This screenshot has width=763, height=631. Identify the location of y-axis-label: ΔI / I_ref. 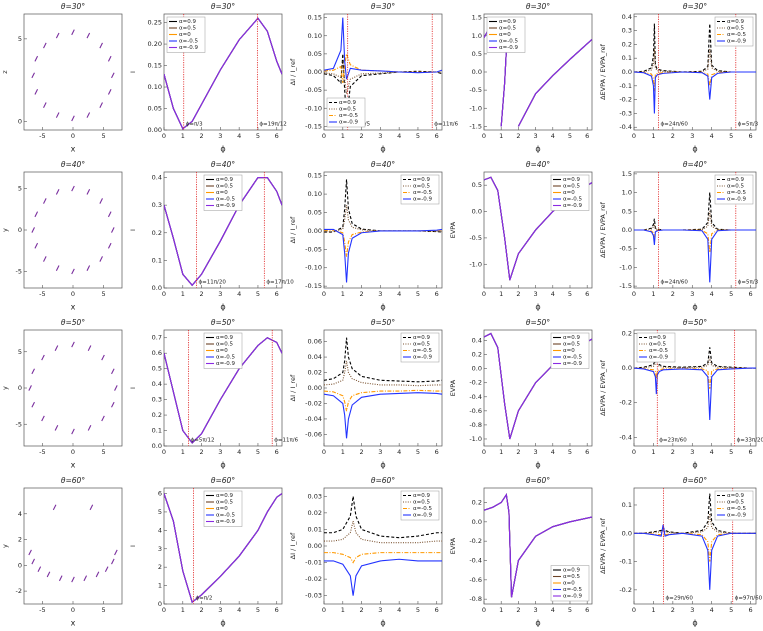
(293, 229).